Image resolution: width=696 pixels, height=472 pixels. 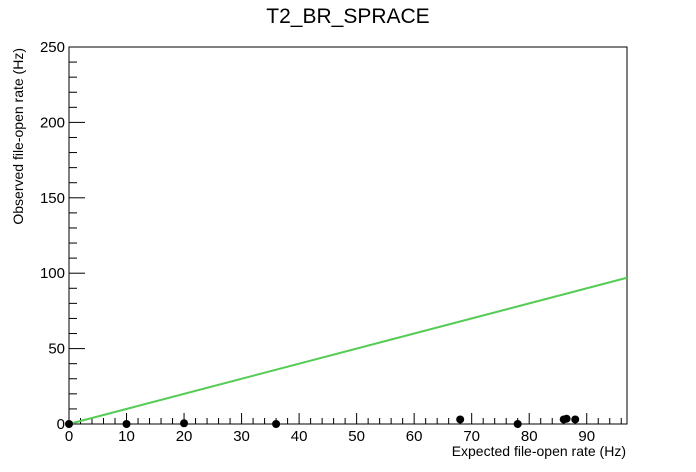 What do you see at coordinates (18, 136) in the screenshot?
I see `y-axis-title: Observed file-open rate (Hz)` at bounding box center [18, 136].